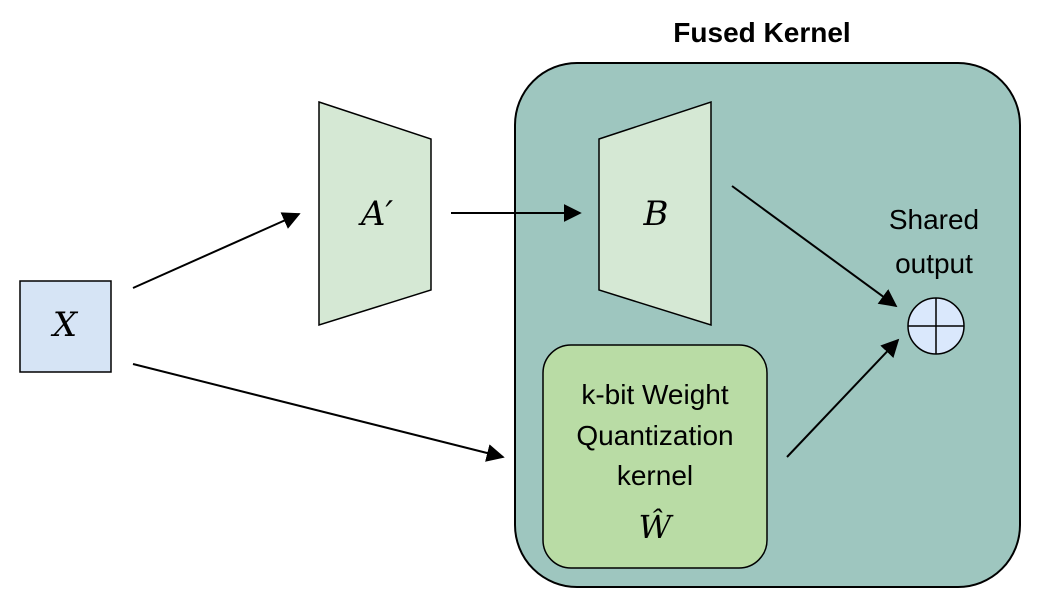 Image resolution: width=1045 pixels, height=608 pixels. Describe the element at coordinates (934, 263) in the screenshot. I see `shared-output-line2: output` at that location.